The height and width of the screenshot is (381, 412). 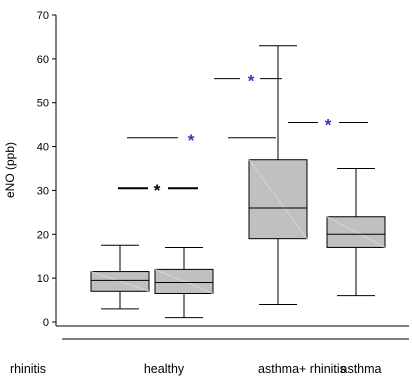 What do you see at coordinates (302, 369) in the screenshot?
I see `category-label: asthma+ rhinitis` at bounding box center [302, 369].